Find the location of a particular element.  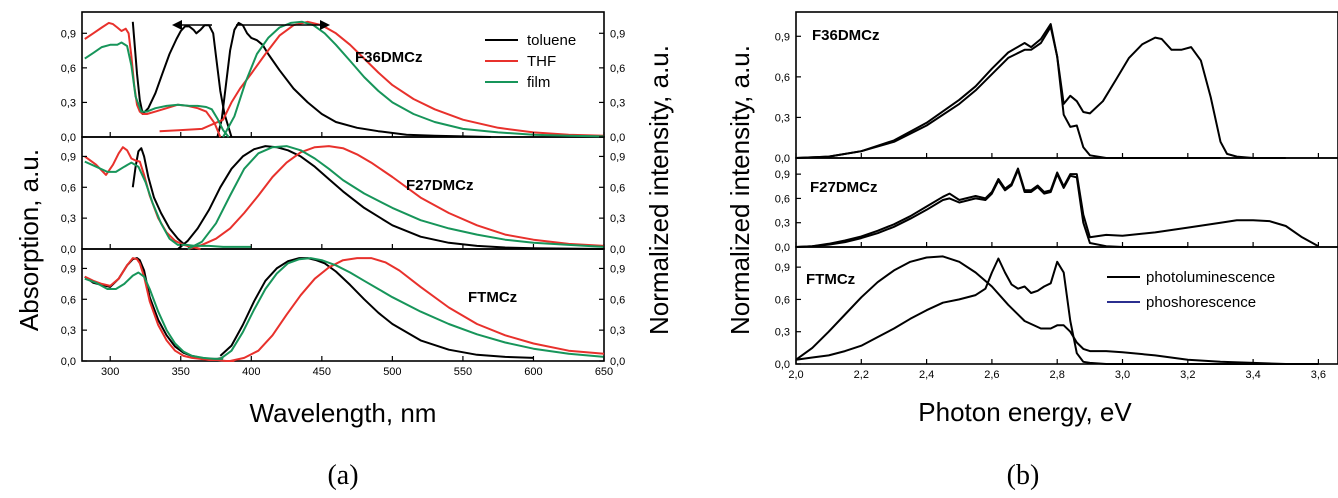

a-ytick-right-label-f36dmcz: 0,0 is located at coordinates (617, 138).